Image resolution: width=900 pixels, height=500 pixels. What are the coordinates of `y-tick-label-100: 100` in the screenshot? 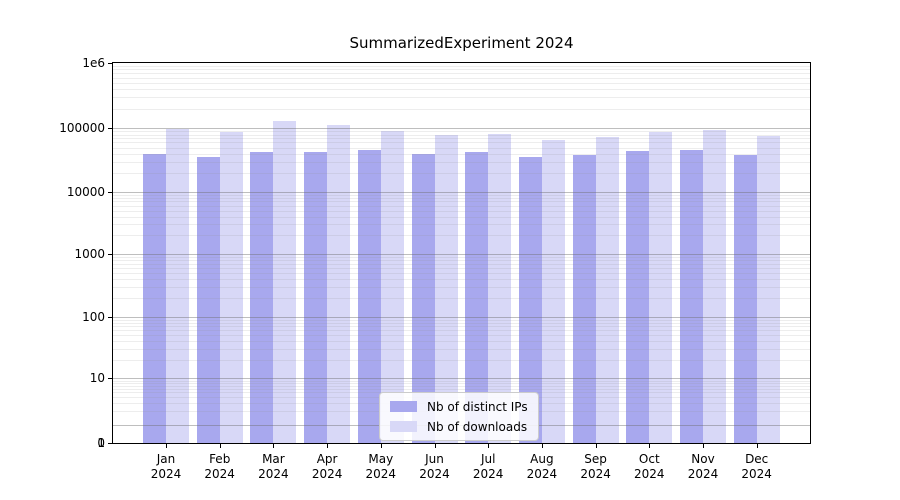 It's located at (93, 316).